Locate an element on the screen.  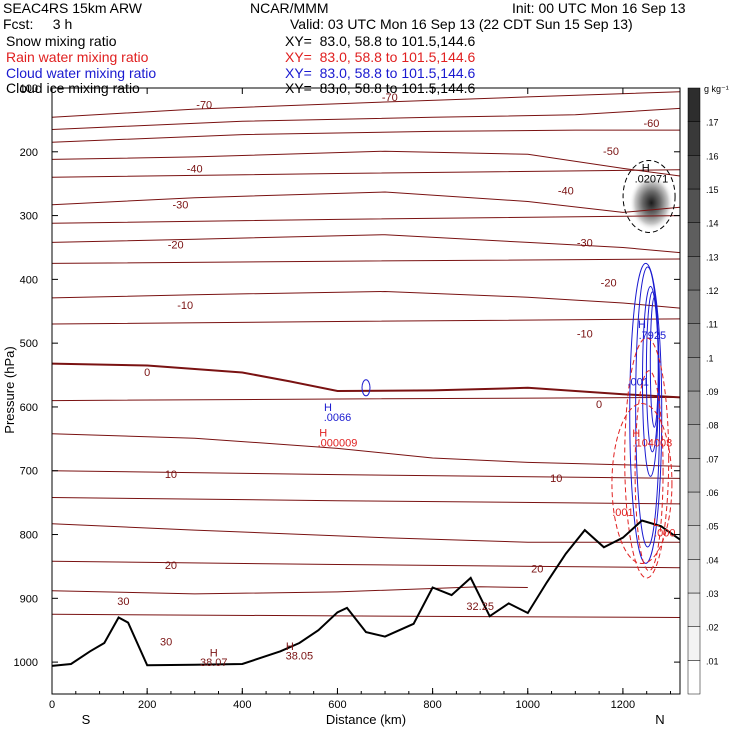
colorbar-tick-label: .04 is located at coordinates (712, 560).